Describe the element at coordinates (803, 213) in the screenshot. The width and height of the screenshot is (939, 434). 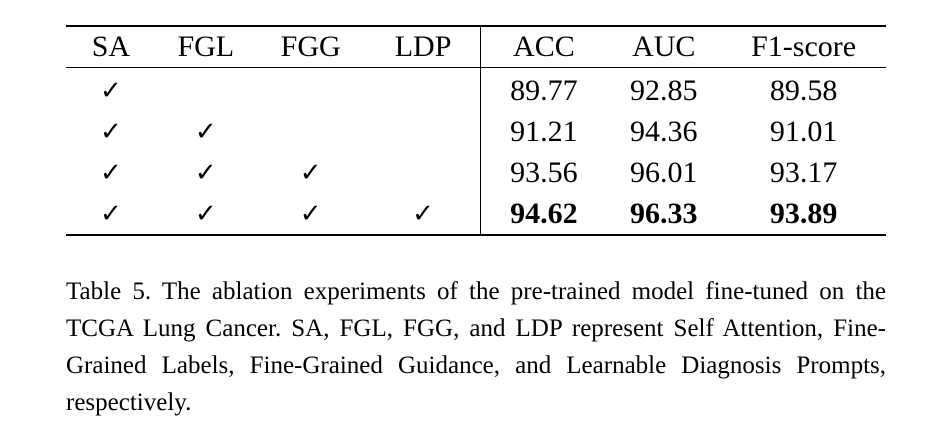
I see `cell-f1-best: 93.89` at that location.